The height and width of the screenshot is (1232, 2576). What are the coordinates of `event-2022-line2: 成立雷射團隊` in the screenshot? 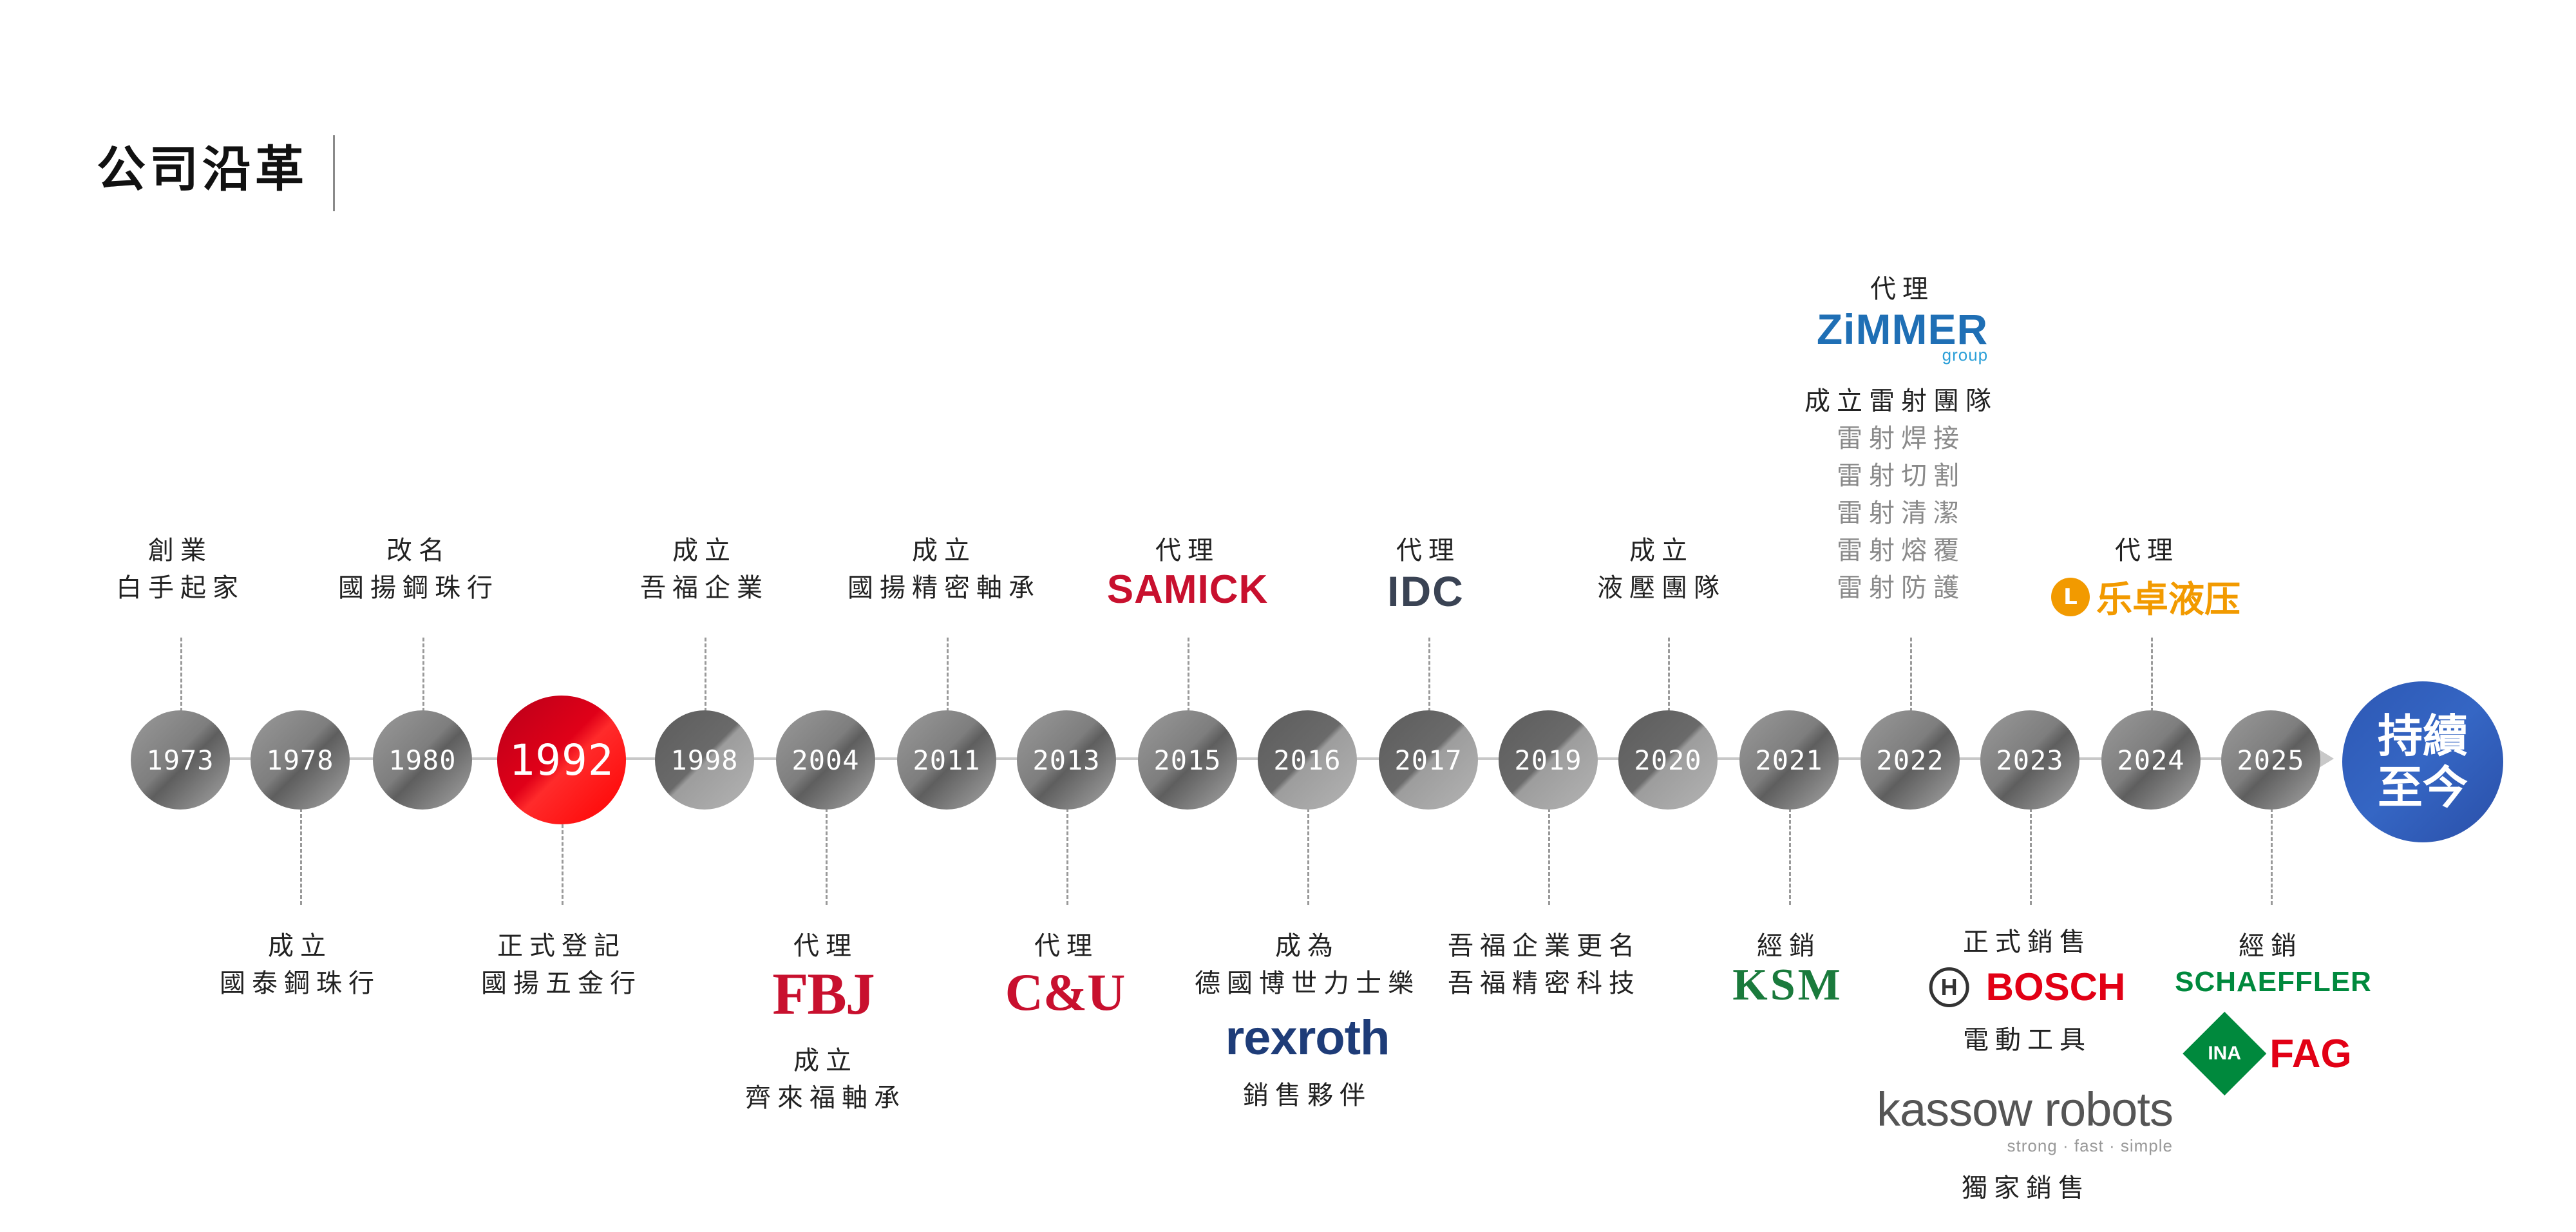 It's located at (1901, 401).